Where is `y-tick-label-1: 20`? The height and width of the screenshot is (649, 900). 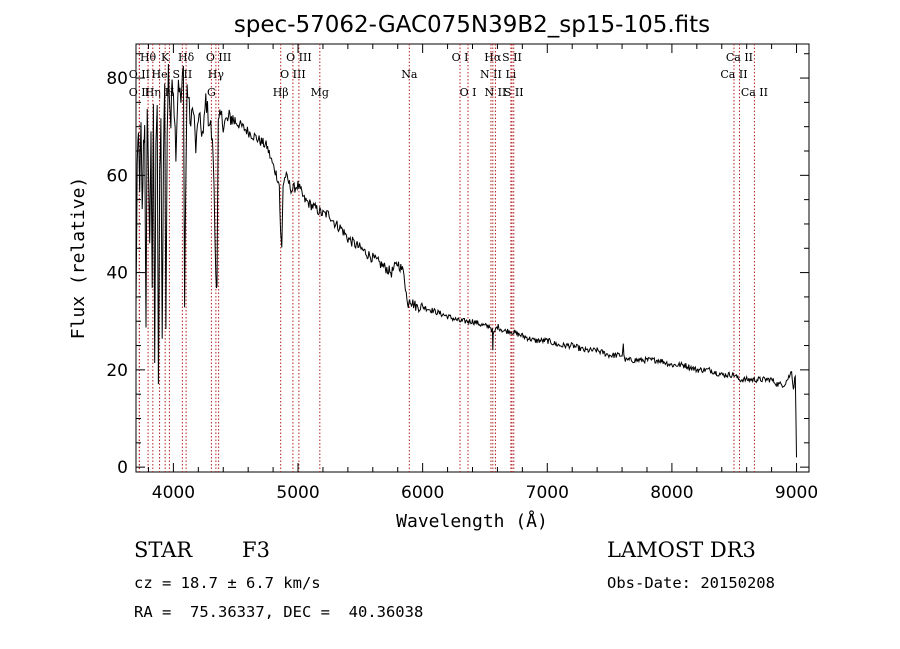 y-tick-label-1: 20 is located at coordinates (117, 371).